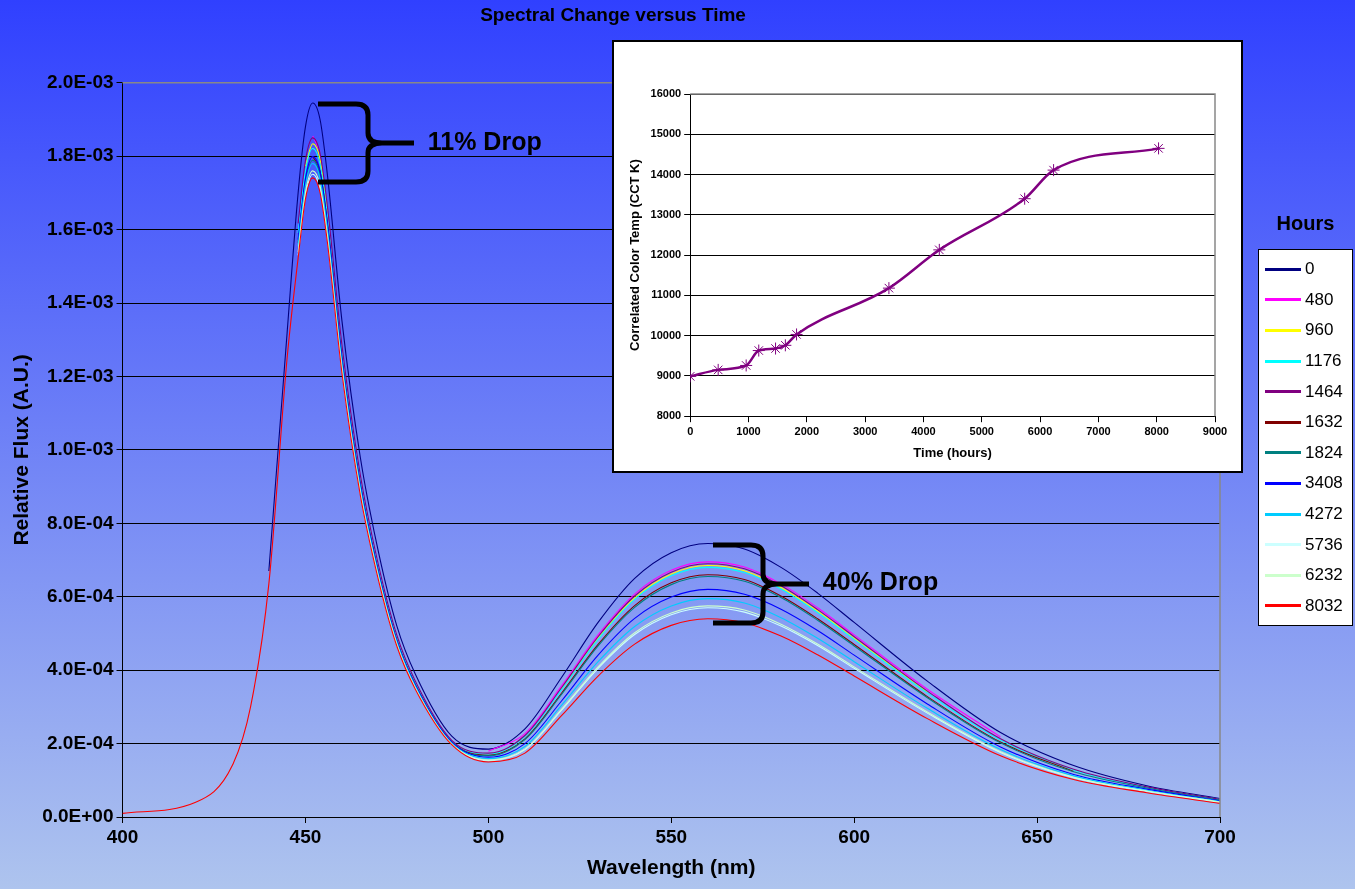  What do you see at coordinates (1319, 330) in the screenshot?
I see `legend-label: 960` at bounding box center [1319, 330].